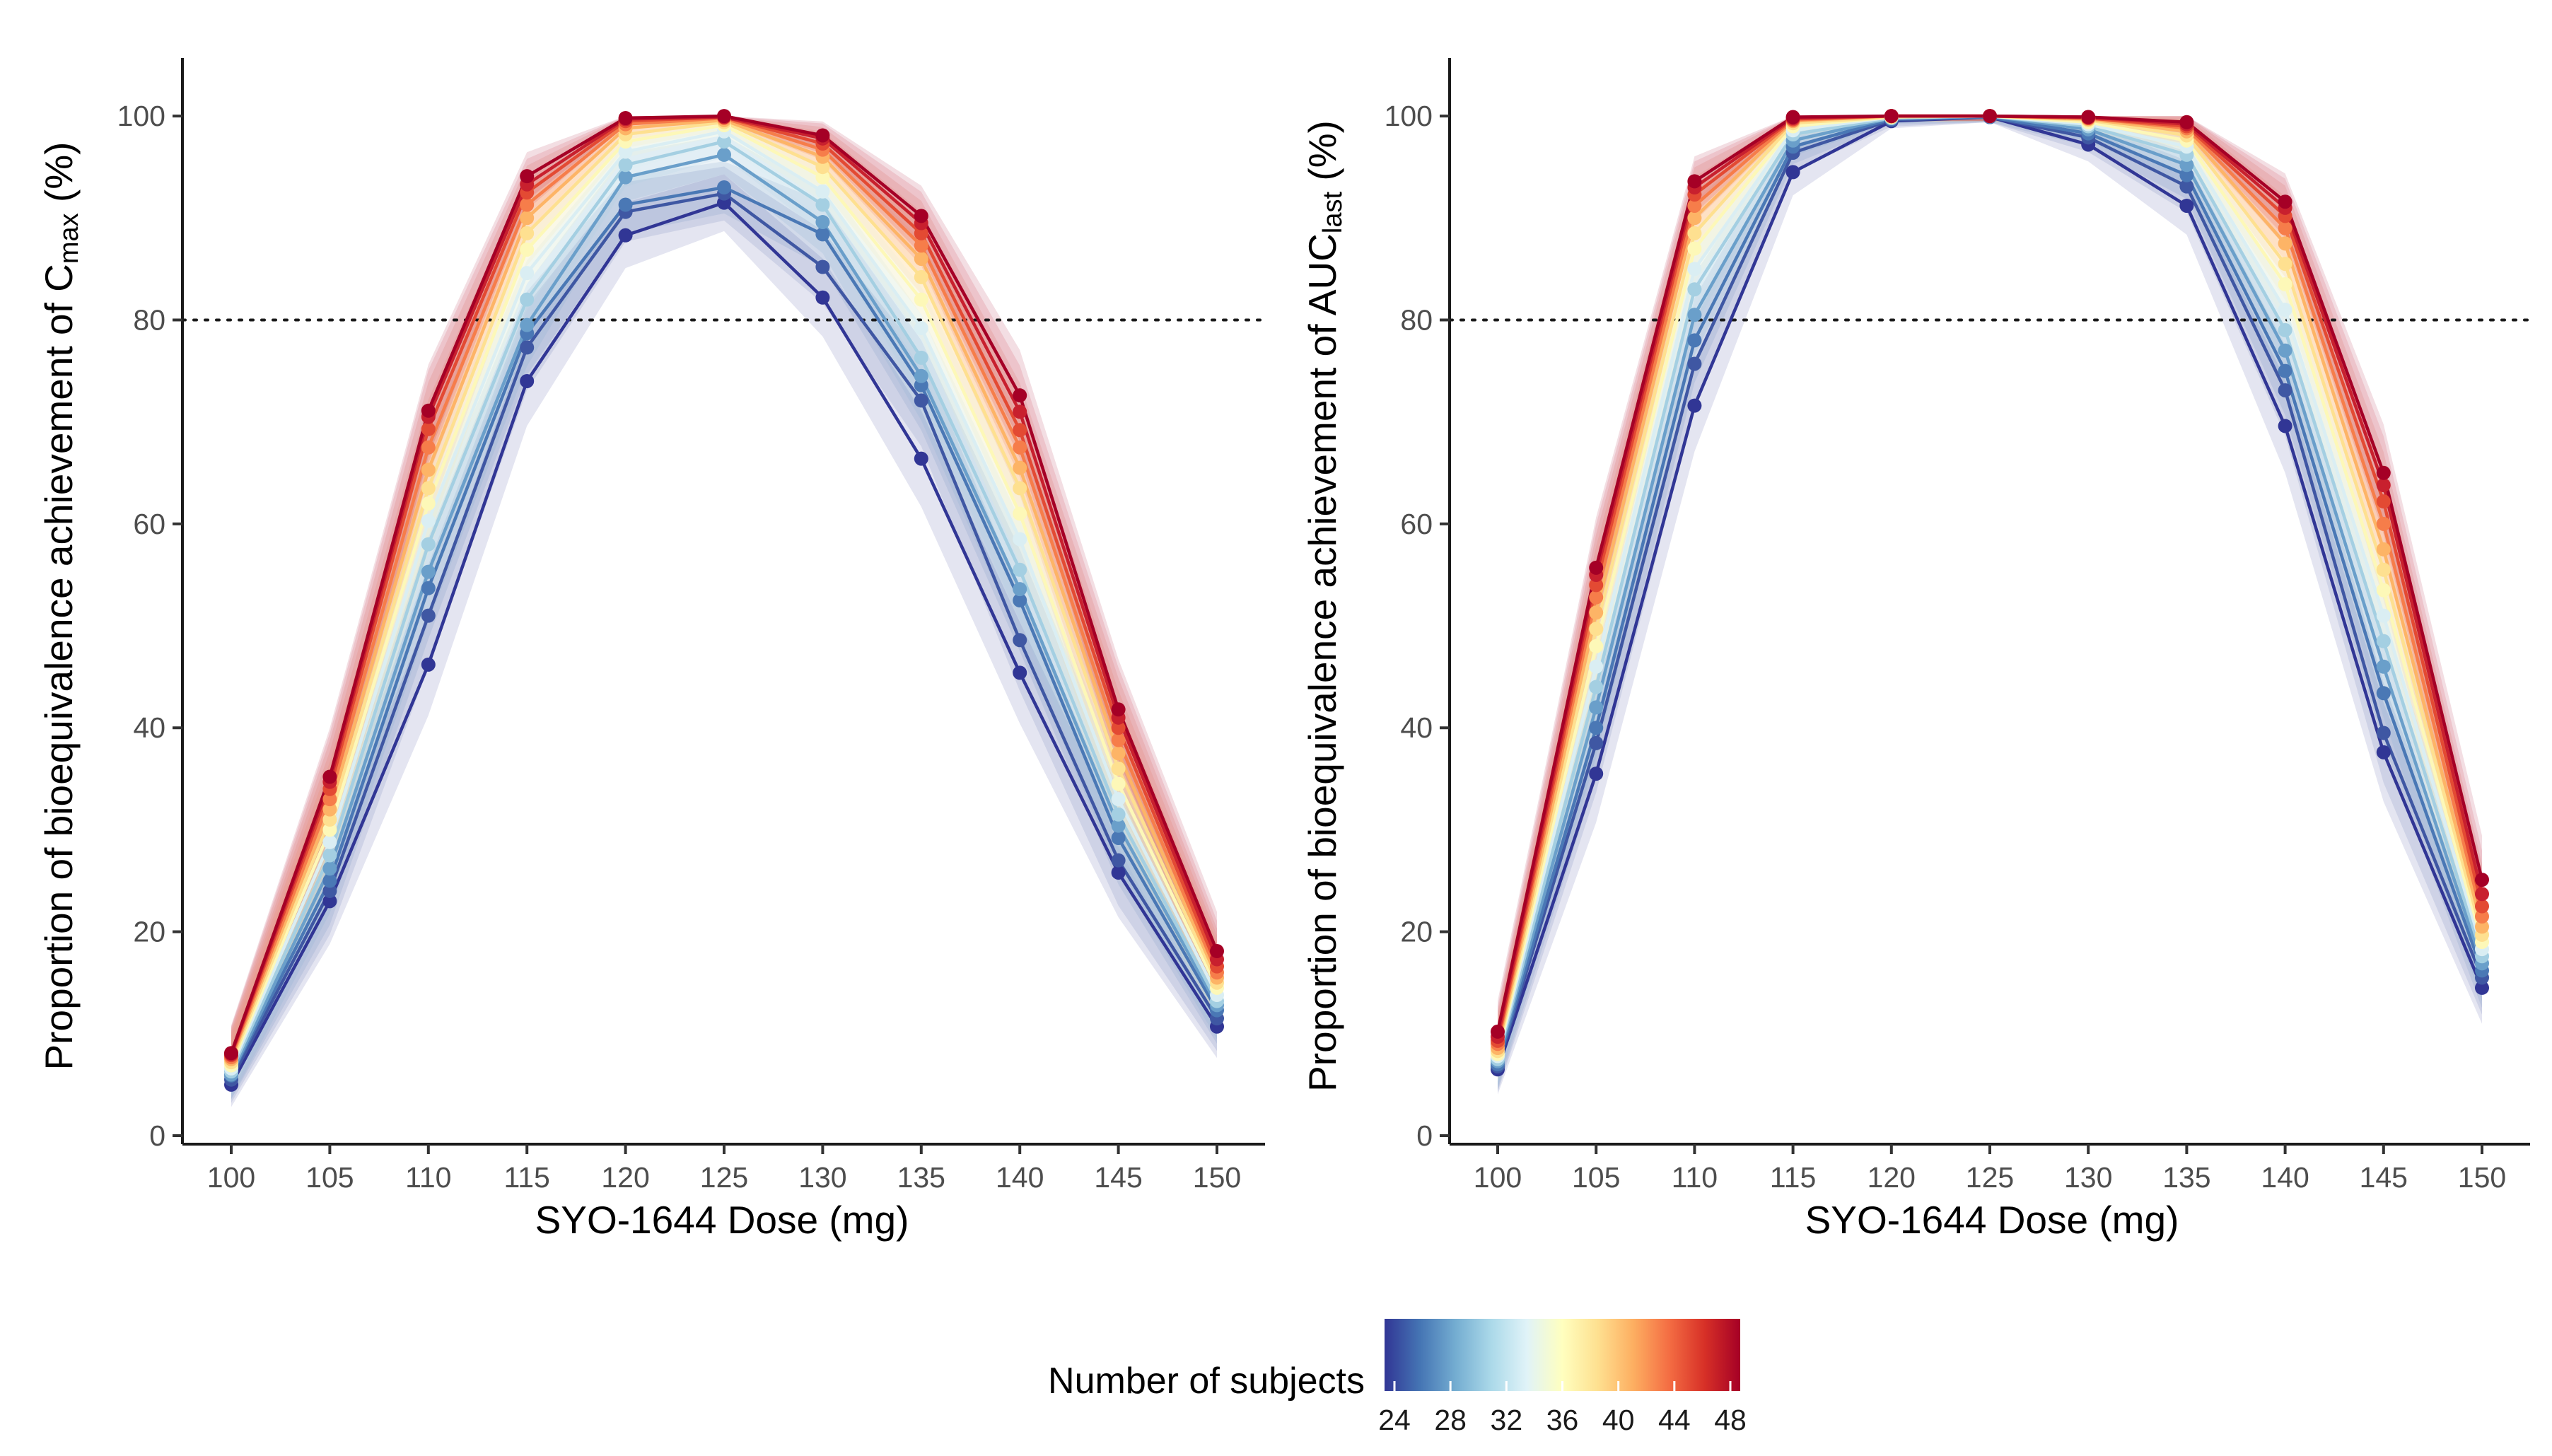  Describe the element at coordinates (1990, 1169) in the screenshot. I see `right-x-ticks: 100 105 110 115 120 125 130 135 140 145 150` at that location.